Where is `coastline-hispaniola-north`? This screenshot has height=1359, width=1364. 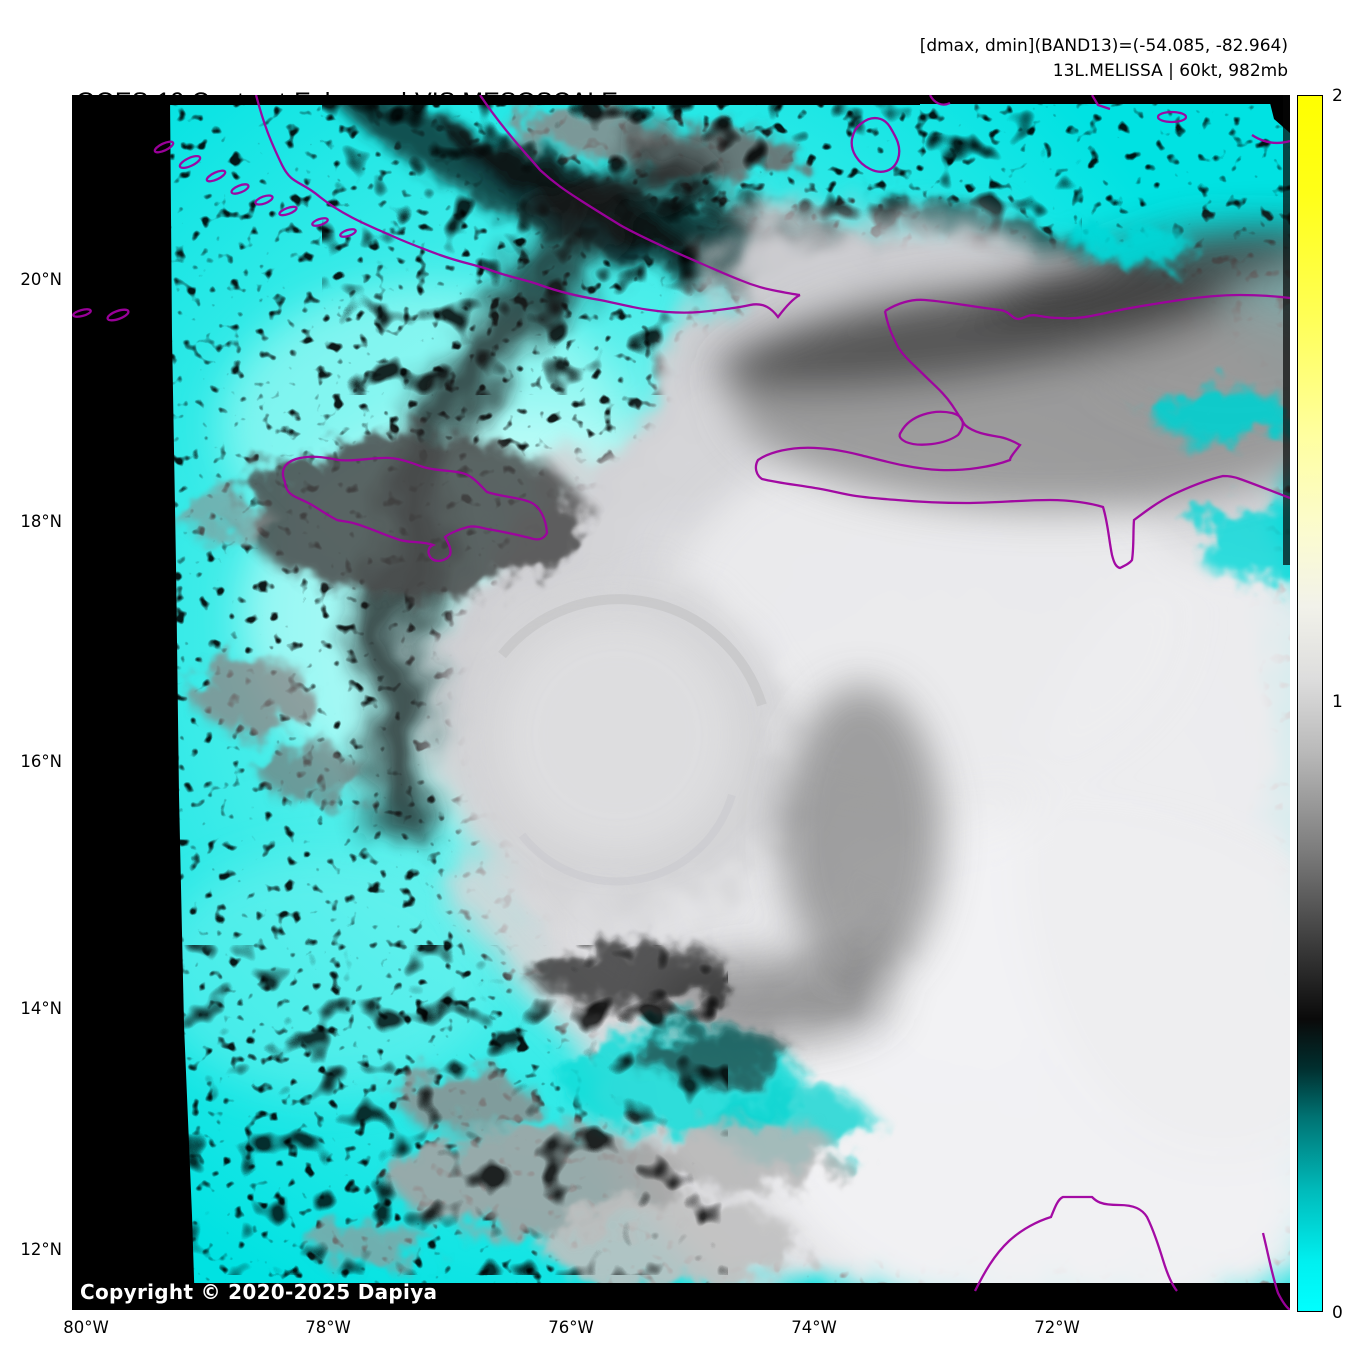
coastline-hispaniola-north is located at coordinates (1087, 307).